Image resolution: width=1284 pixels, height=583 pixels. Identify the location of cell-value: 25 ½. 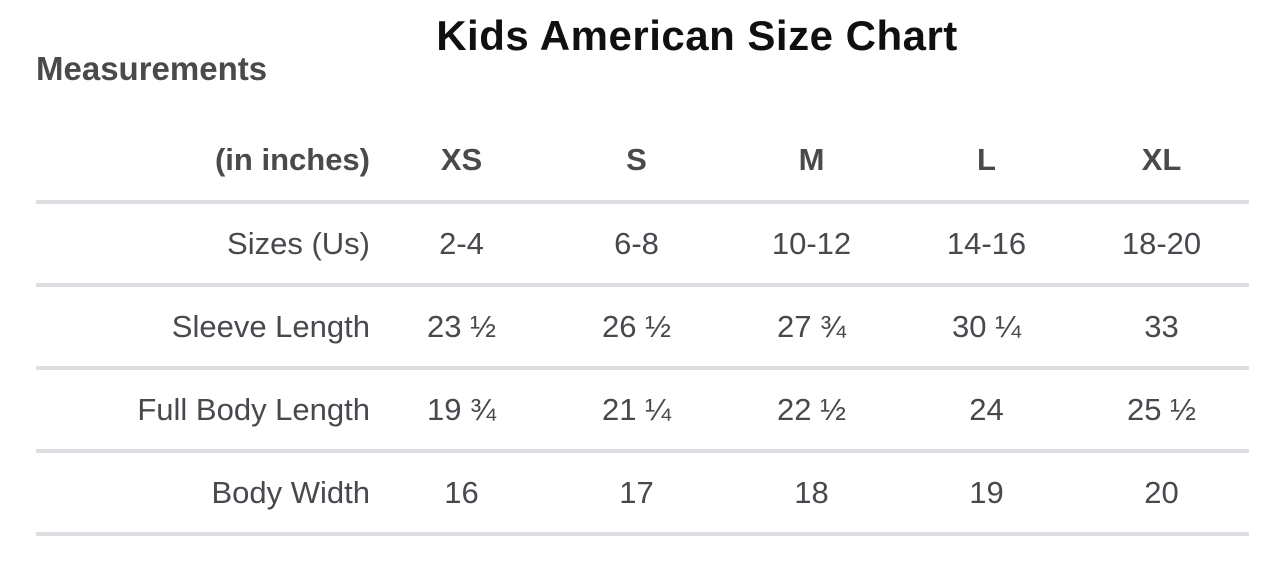
(1161, 409).